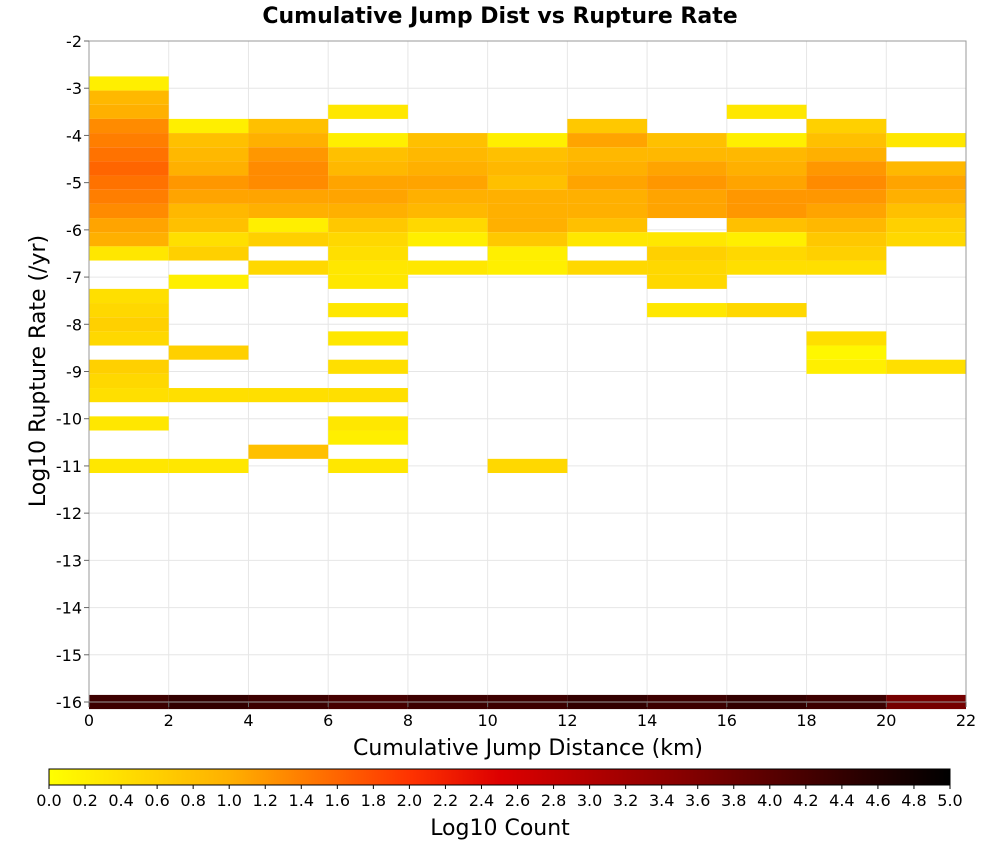 The image size is (1000, 850). I want to click on colorbar-label: Log10 Count, so click(500, 828).